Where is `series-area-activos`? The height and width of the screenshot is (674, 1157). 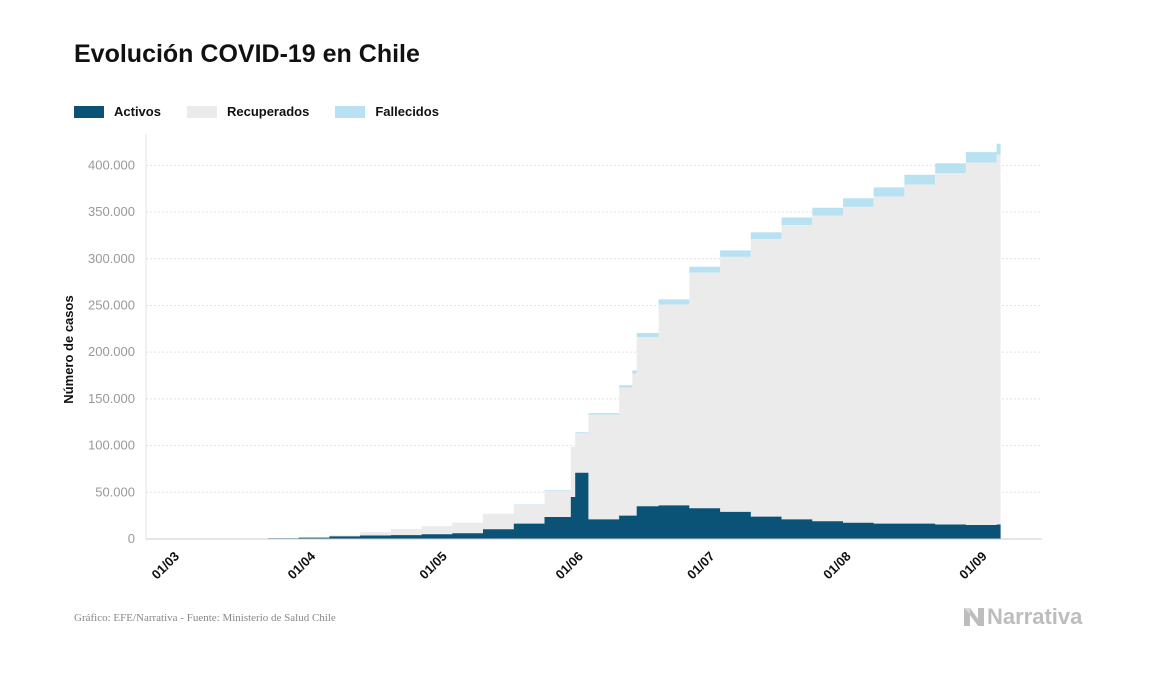
series-area-activos is located at coordinates (588, 505).